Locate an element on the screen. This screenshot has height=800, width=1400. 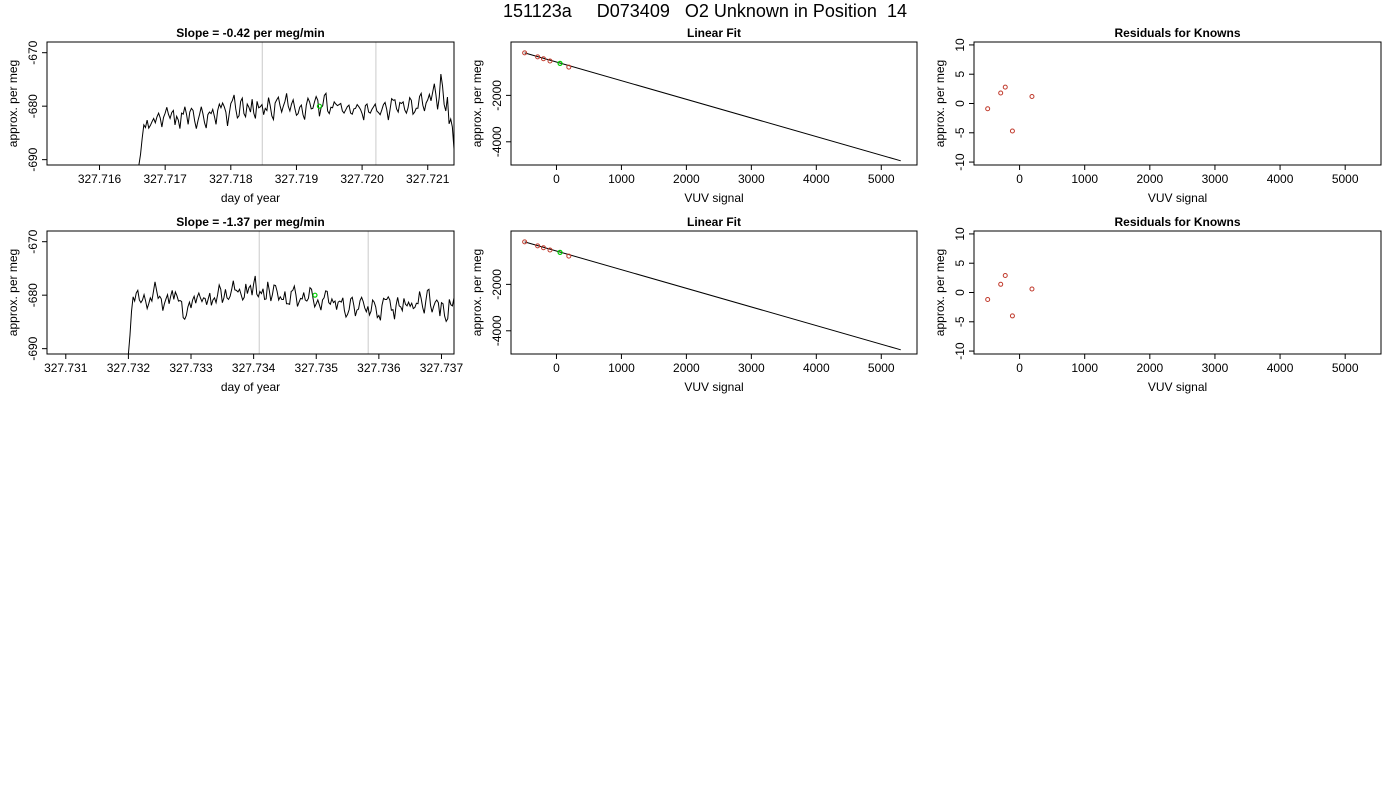
x-tick-label: 327.721 is located at coordinates (428, 179).